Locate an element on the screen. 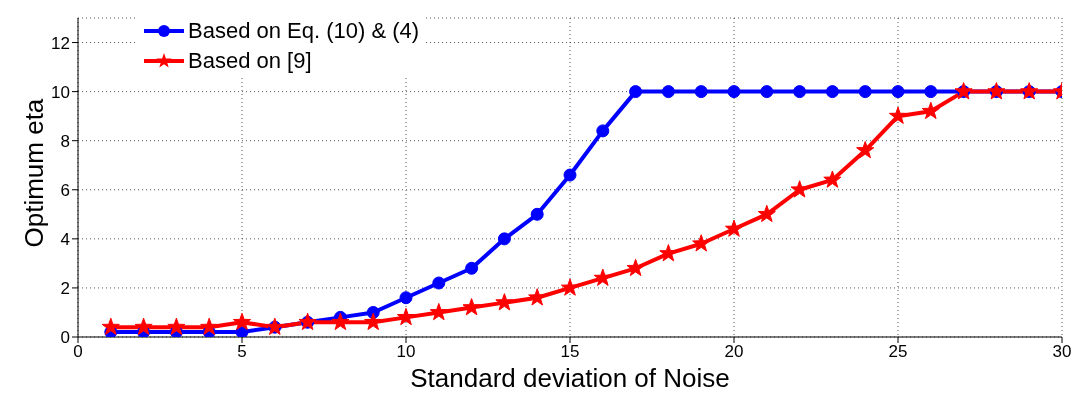 This screenshot has height=403, width=1082. x-tick-label: 5 is located at coordinates (242, 352).